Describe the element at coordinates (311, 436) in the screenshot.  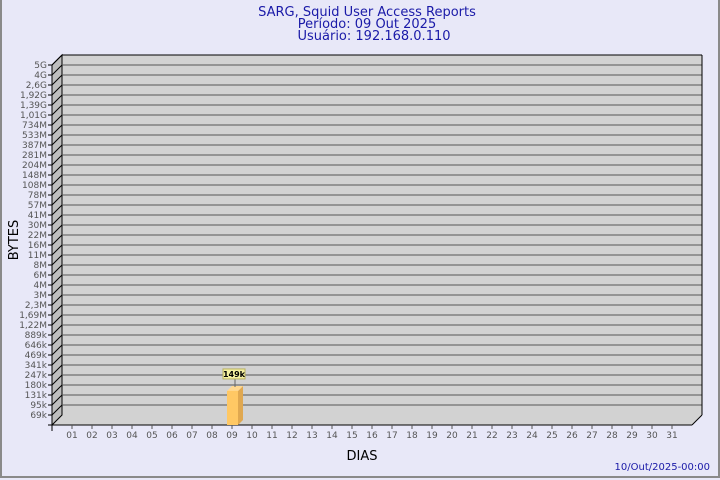
I see `x-tick-label: 13` at that location.